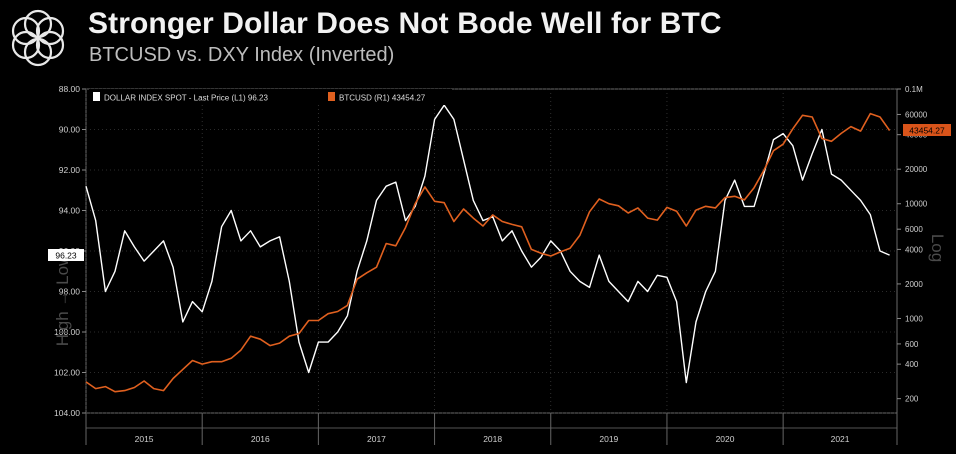  Describe the element at coordinates (912, 364) in the screenshot. I see `right-tick-label: 400` at that location.